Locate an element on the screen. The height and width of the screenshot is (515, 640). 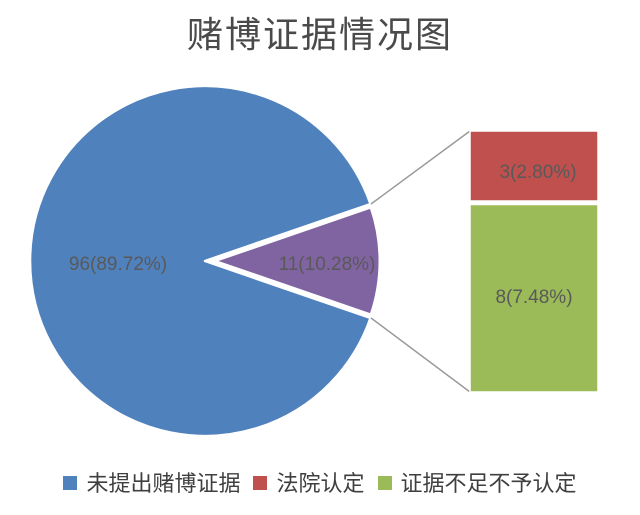
legend-swatch-red-icon is located at coordinates (260, 483).